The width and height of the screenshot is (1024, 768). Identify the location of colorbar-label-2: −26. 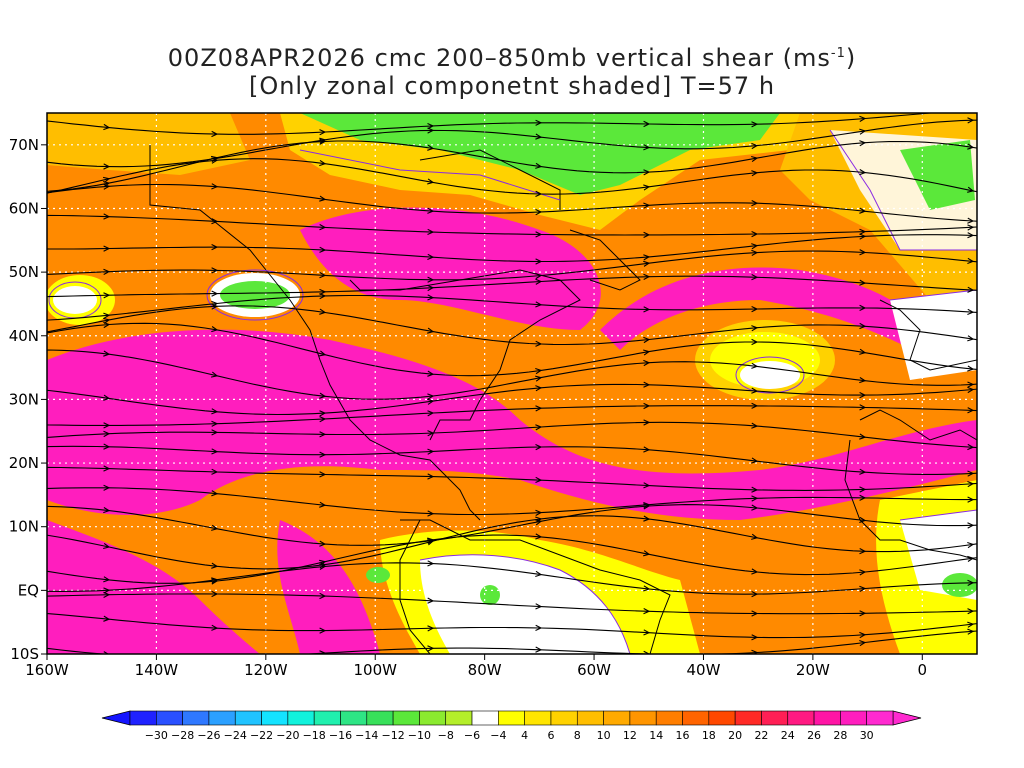
(208, 735).